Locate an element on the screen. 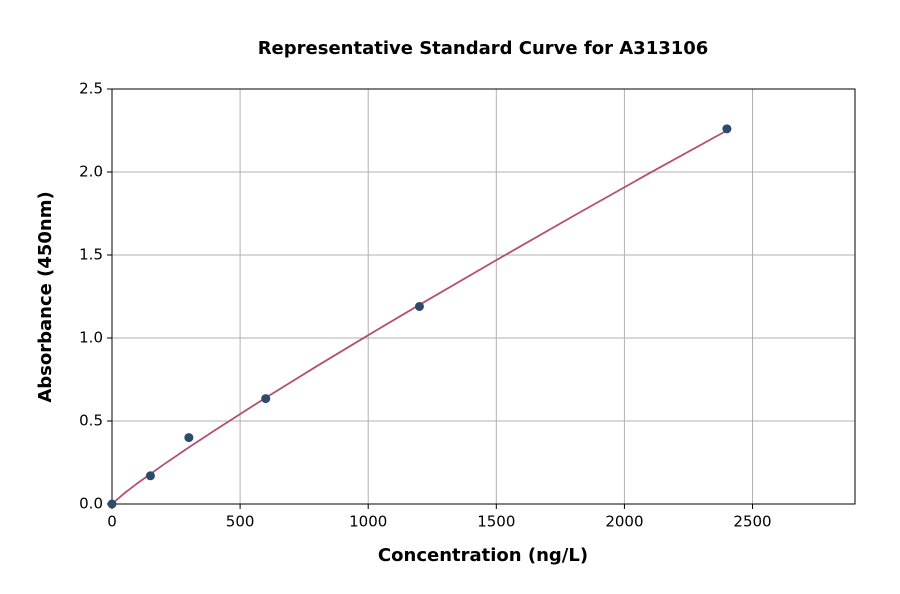 The width and height of the screenshot is (900, 594). y-tick-label: 2.0 is located at coordinates (91, 172).